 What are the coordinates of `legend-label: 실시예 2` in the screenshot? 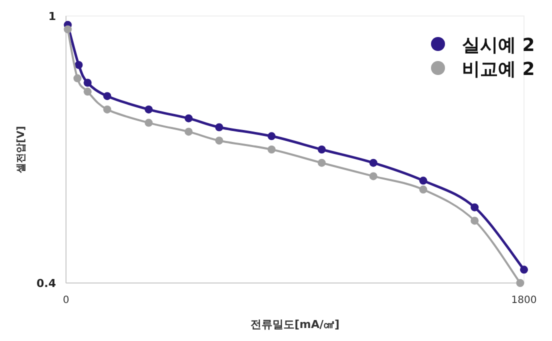 It's located at (498, 45).